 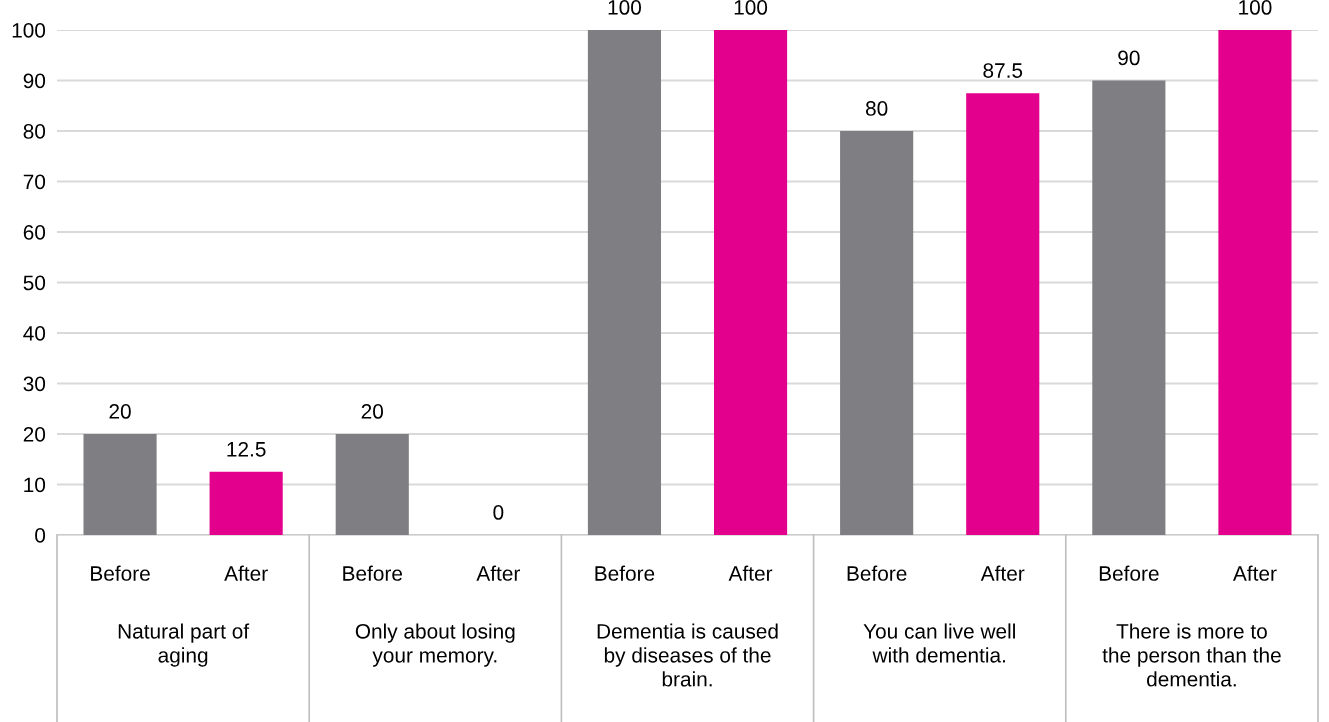 I want to click on y-tick-label: 20, so click(x=34, y=434).